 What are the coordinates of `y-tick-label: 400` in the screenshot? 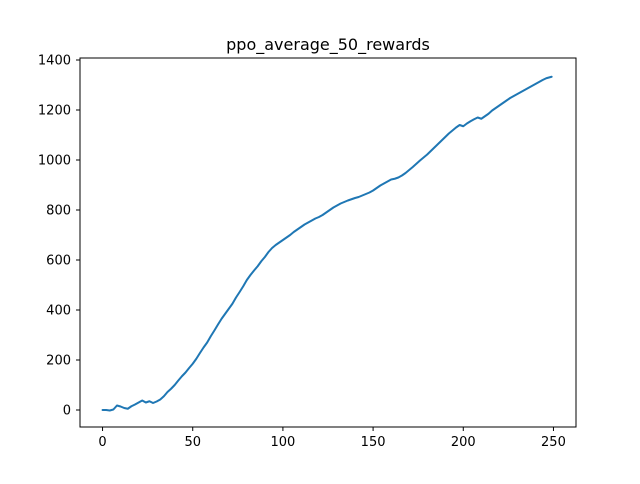 It's located at (58, 311).